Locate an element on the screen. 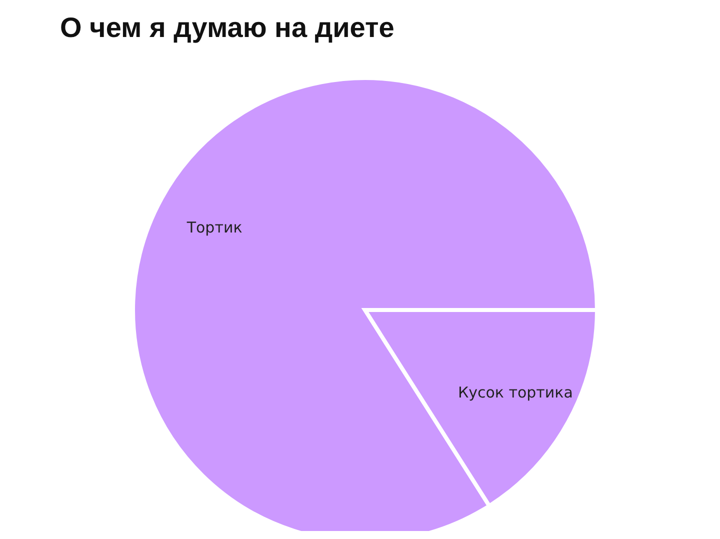 This screenshot has width=720, height=539. slice-label: Тортик is located at coordinates (214, 227).